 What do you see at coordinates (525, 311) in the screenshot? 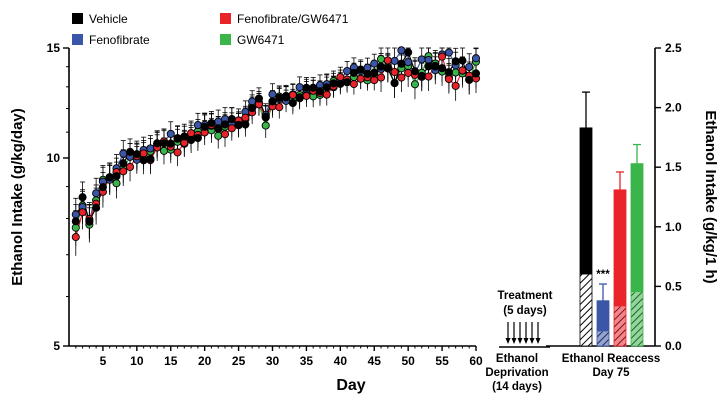
I see `treatment-duration: (5 days)` at bounding box center [525, 311].